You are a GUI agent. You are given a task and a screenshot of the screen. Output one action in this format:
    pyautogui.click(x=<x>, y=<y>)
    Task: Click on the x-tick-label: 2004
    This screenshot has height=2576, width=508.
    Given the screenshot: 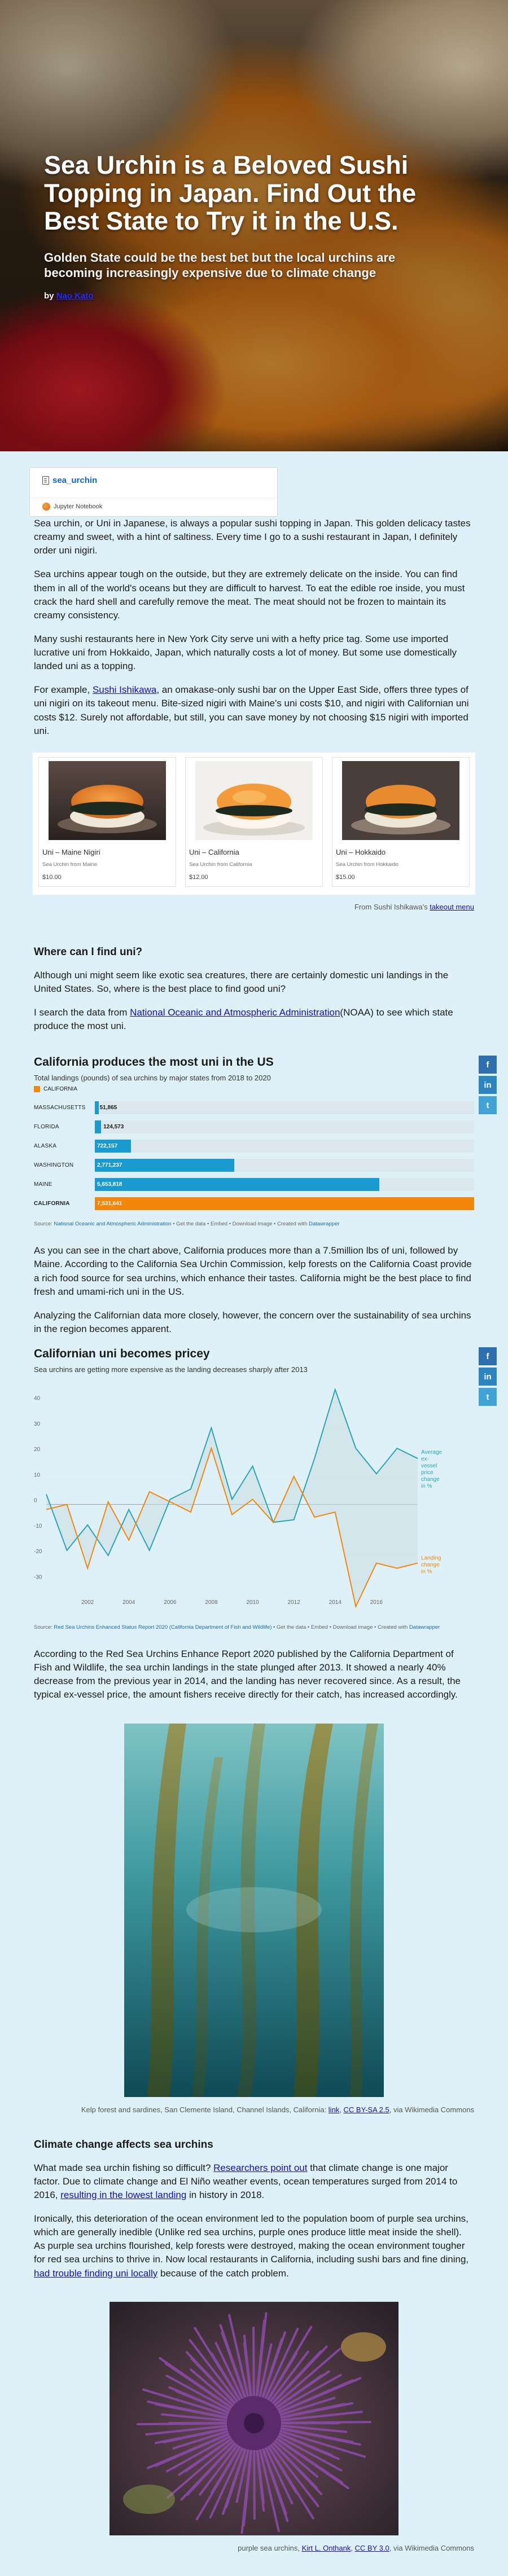 What is the action you would take?
    pyautogui.click(x=128, y=1602)
    